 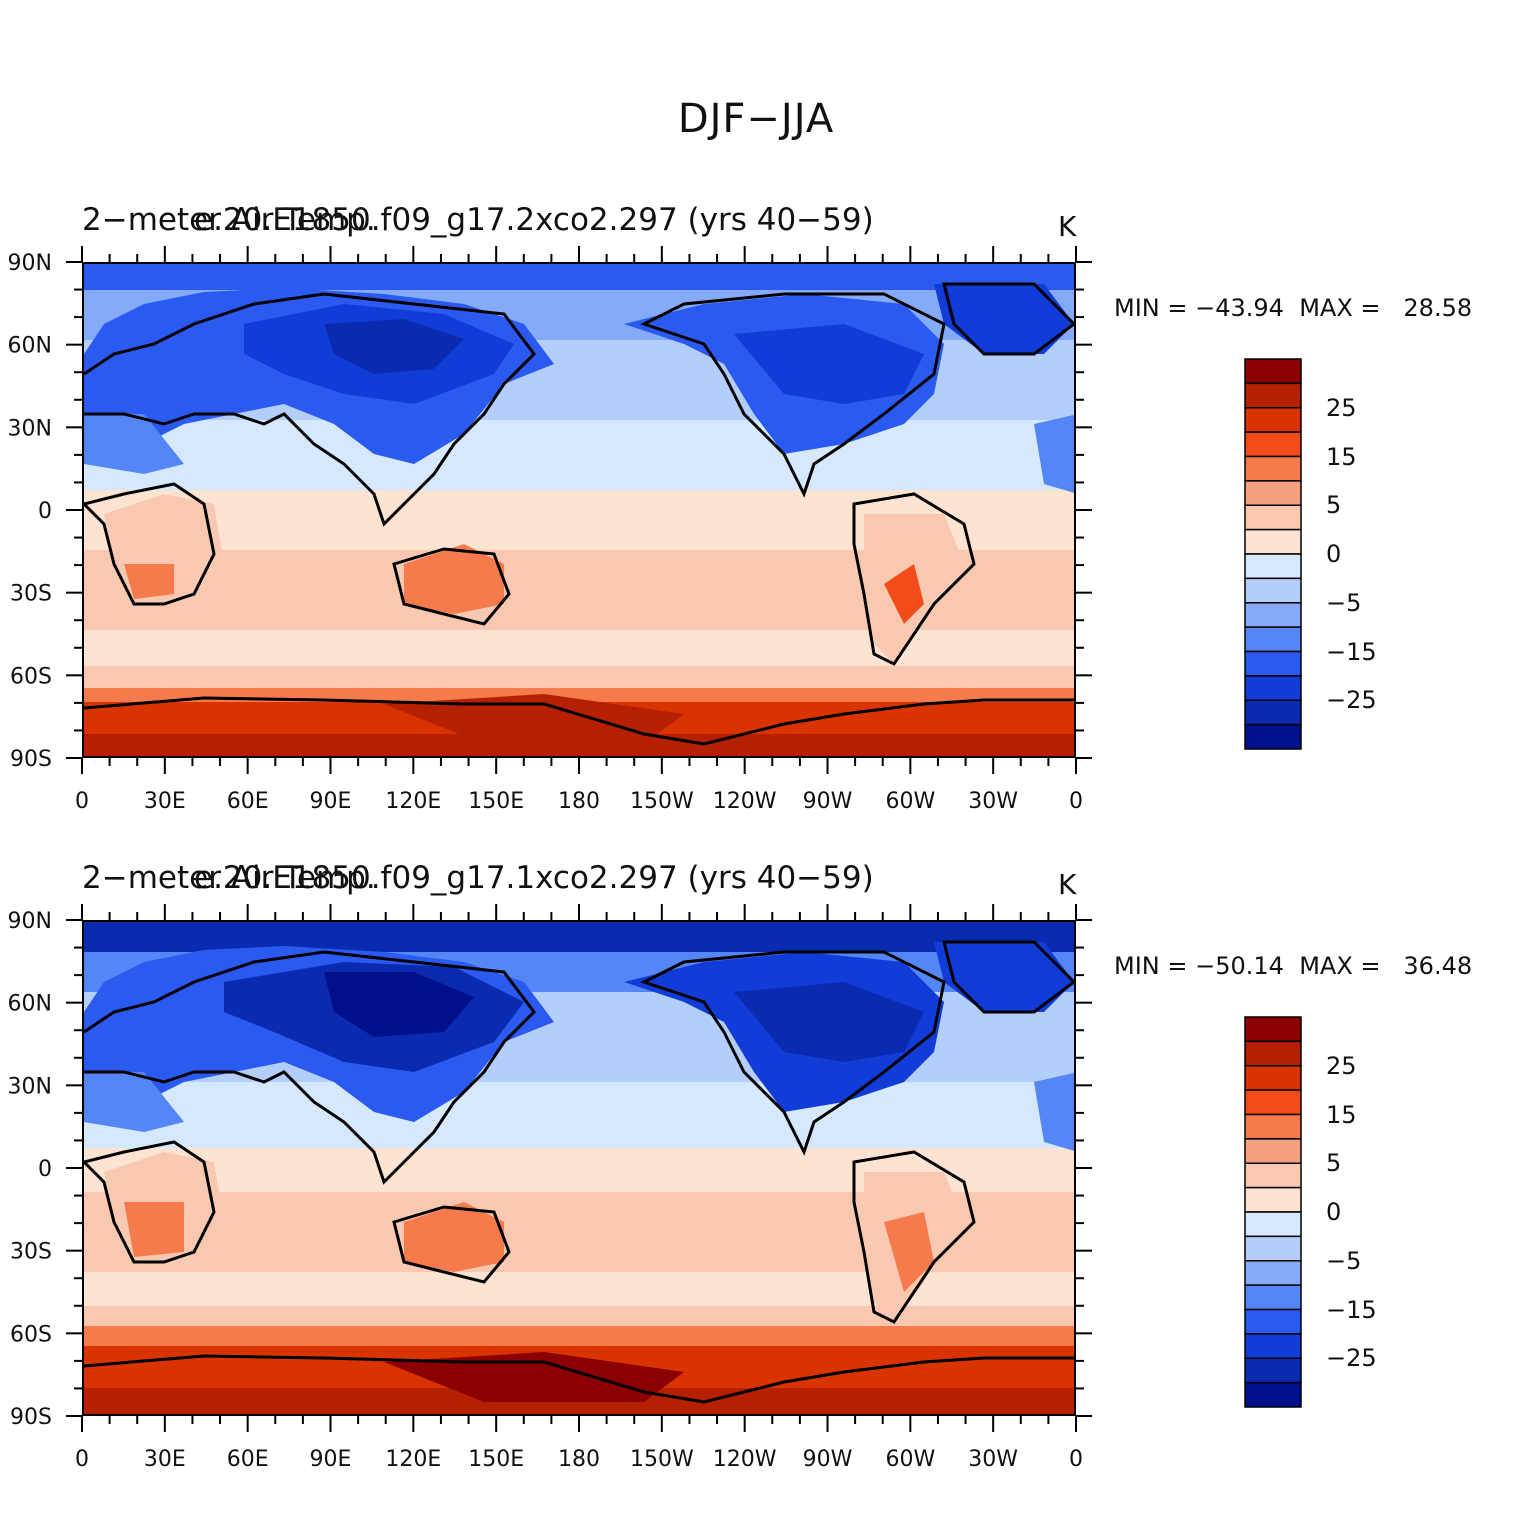 I want to click on max-value: 28.58, so click(x=1438, y=308).